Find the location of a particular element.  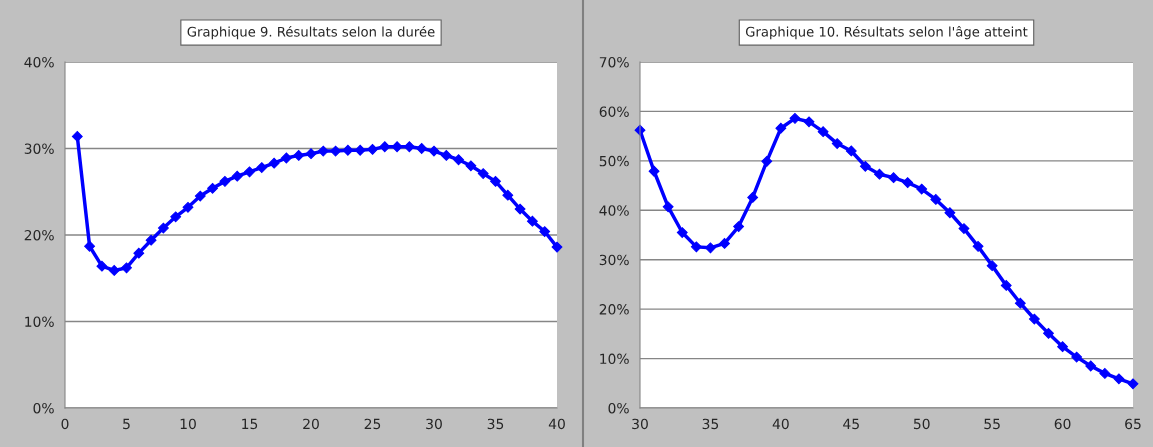

x-tick-label: 15 is located at coordinates (250, 424).